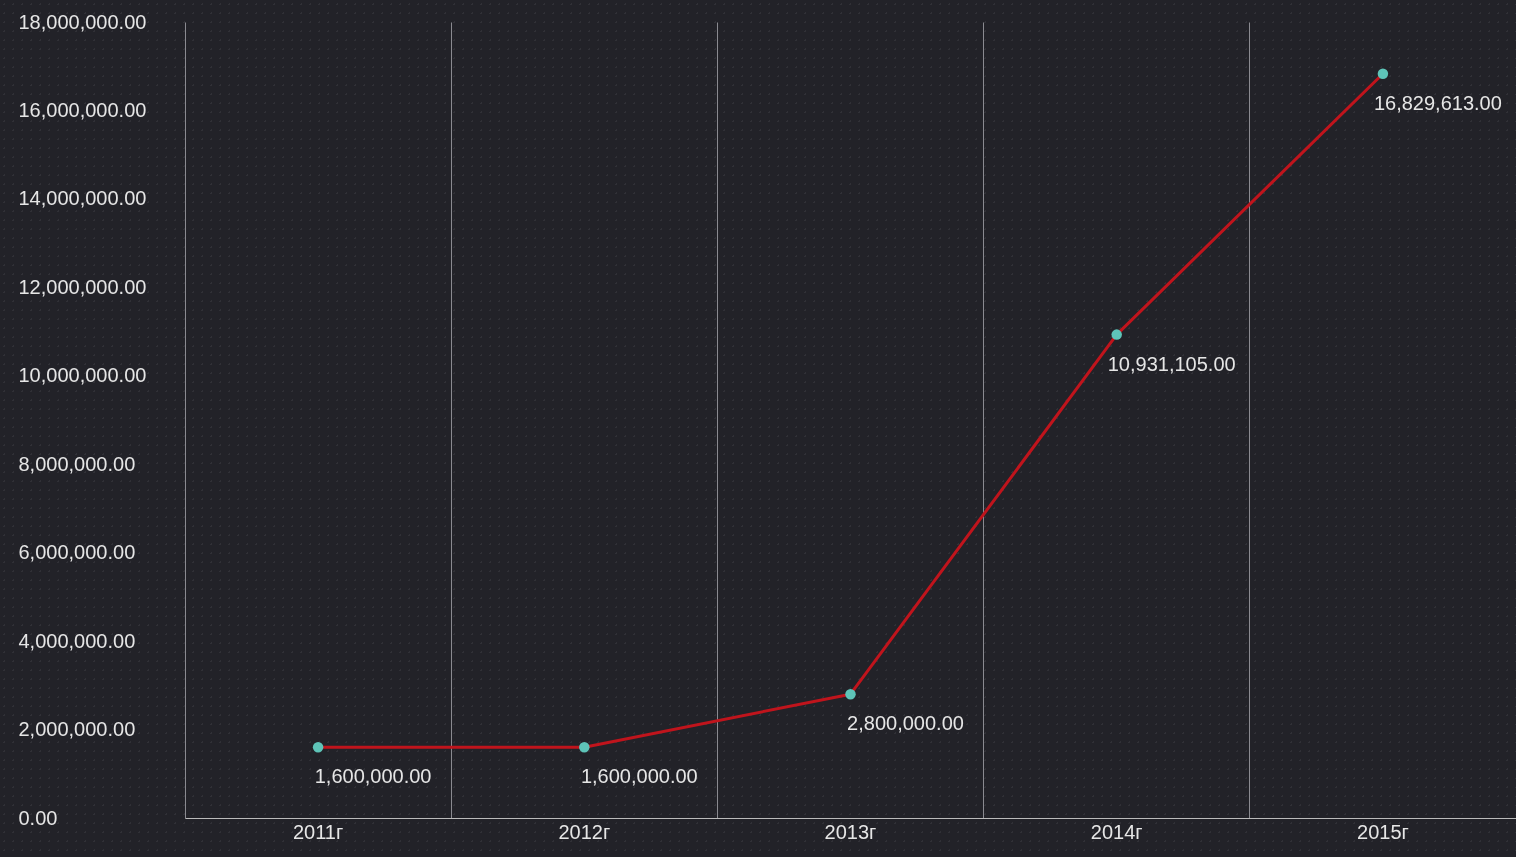 This screenshot has height=857, width=1516. Describe the element at coordinates (905, 723) in the screenshot. I see `data-label: 2,800,000.00` at that location.